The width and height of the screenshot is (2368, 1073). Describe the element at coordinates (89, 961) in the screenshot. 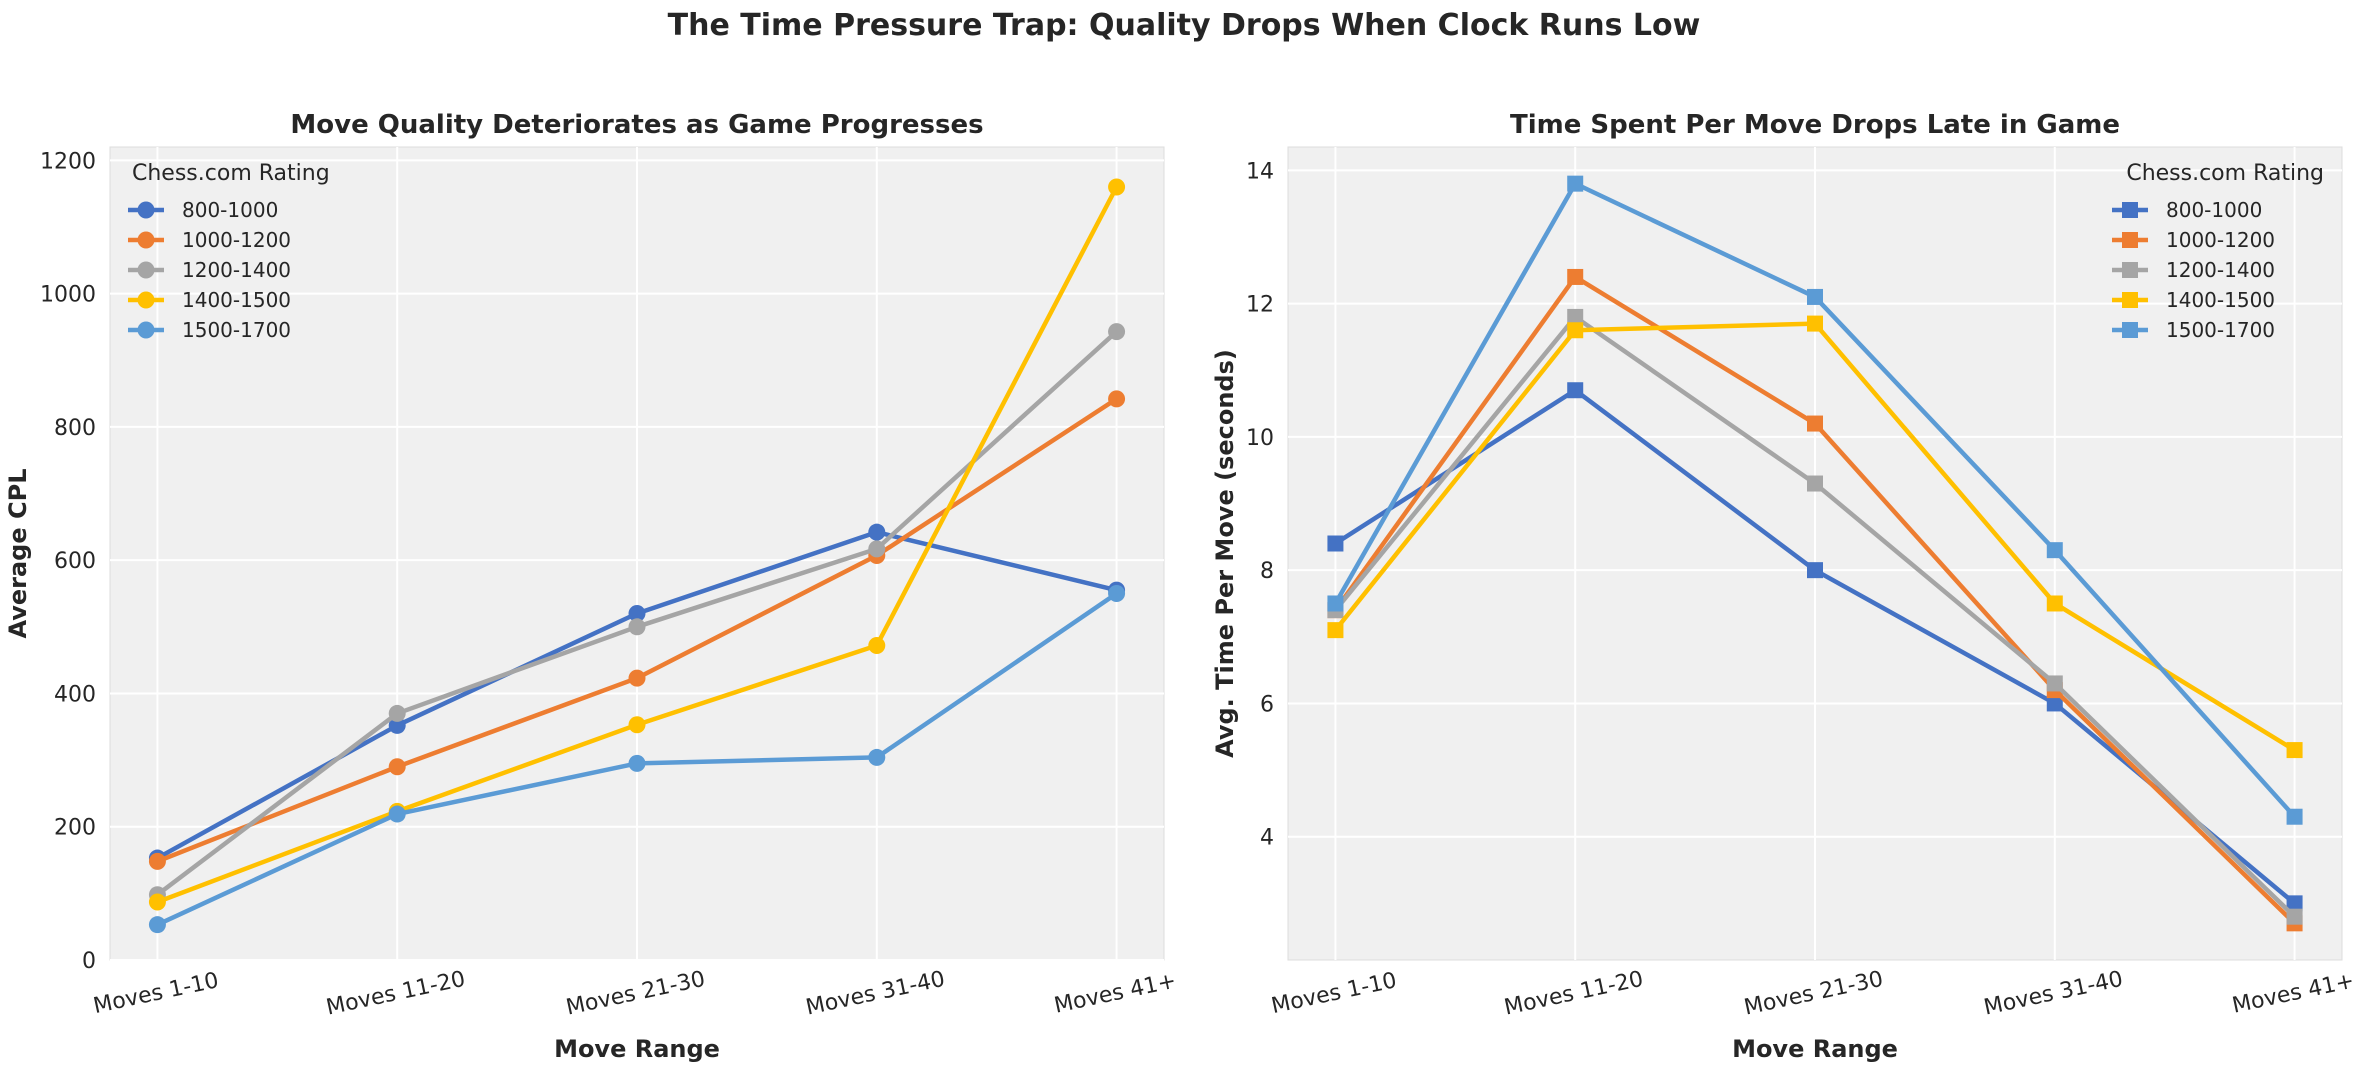

I see `y-tick-label: 0` at that location.